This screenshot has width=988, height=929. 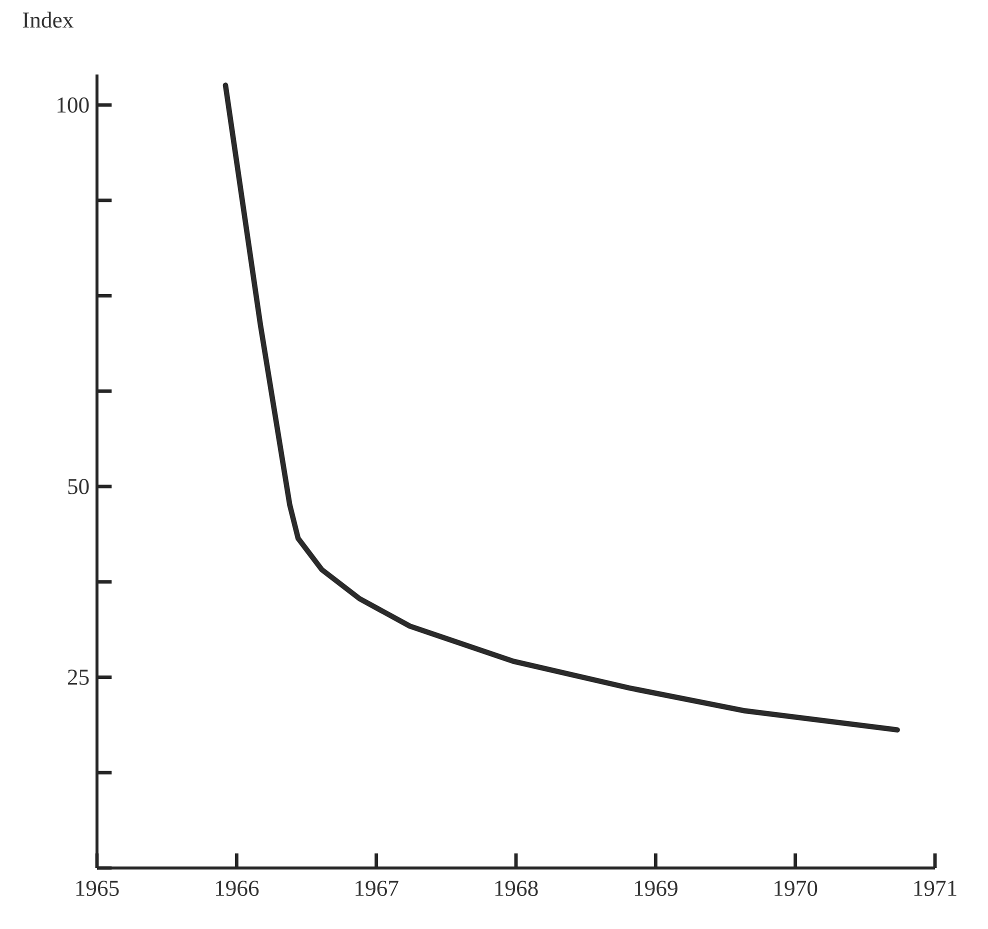 What do you see at coordinates (237, 888) in the screenshot?
I see `x-tick-label: 1966` at bounding box center [237, 888].